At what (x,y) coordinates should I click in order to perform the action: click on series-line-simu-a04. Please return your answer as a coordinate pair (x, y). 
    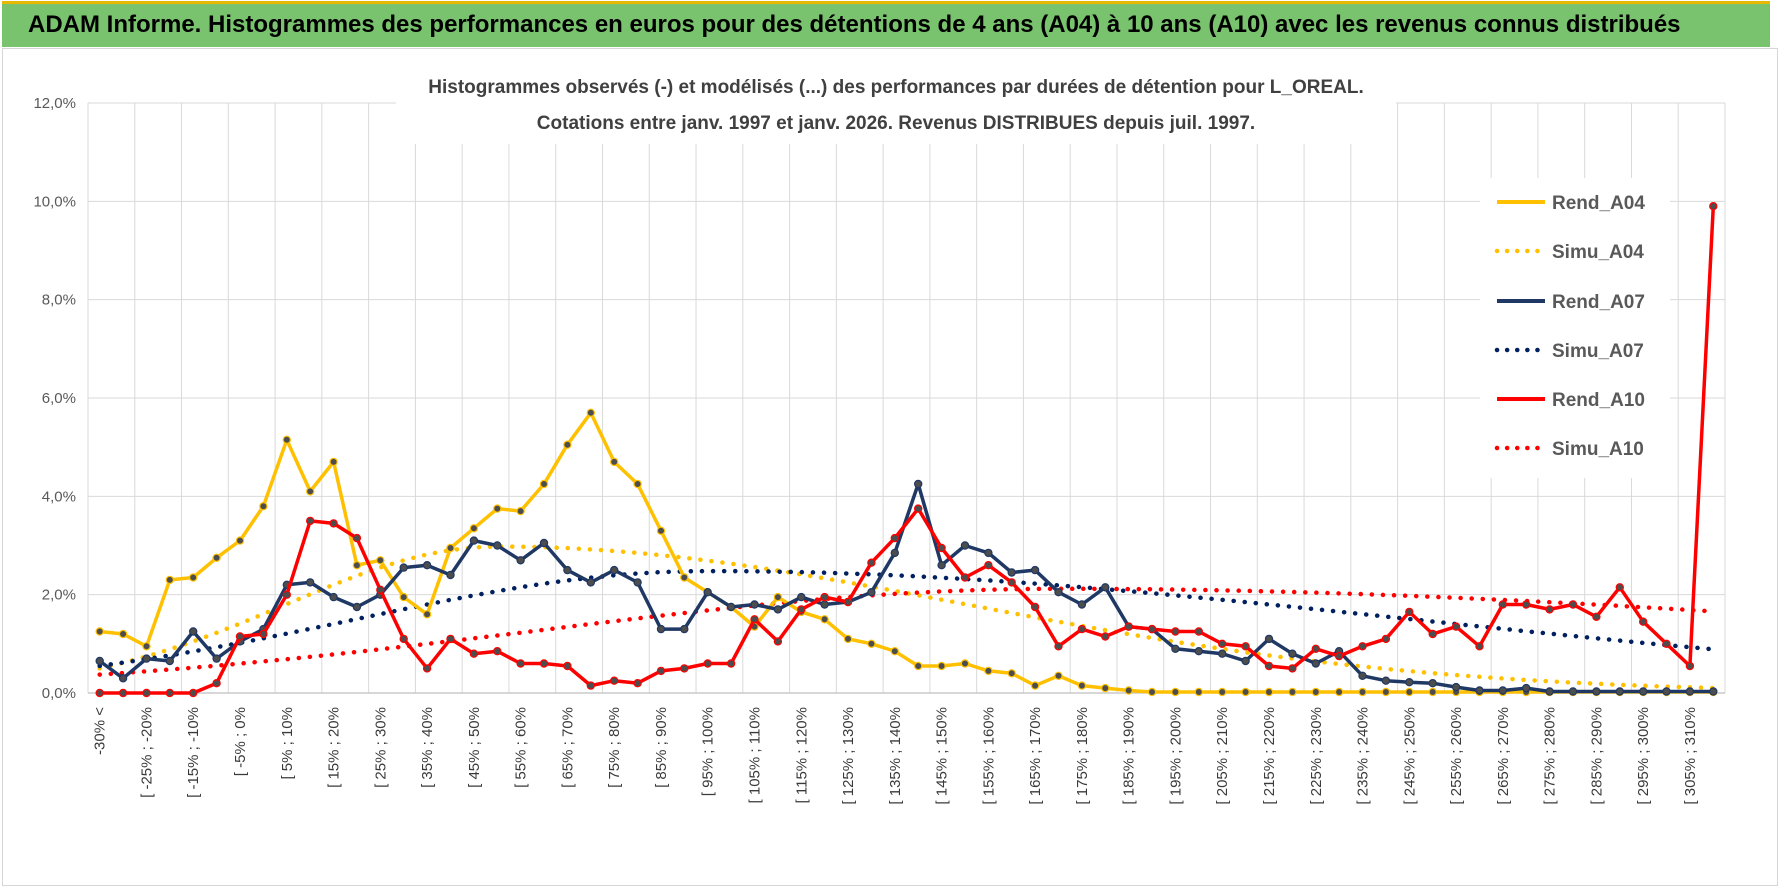
    Looking at the image, I should click on (906, 617).